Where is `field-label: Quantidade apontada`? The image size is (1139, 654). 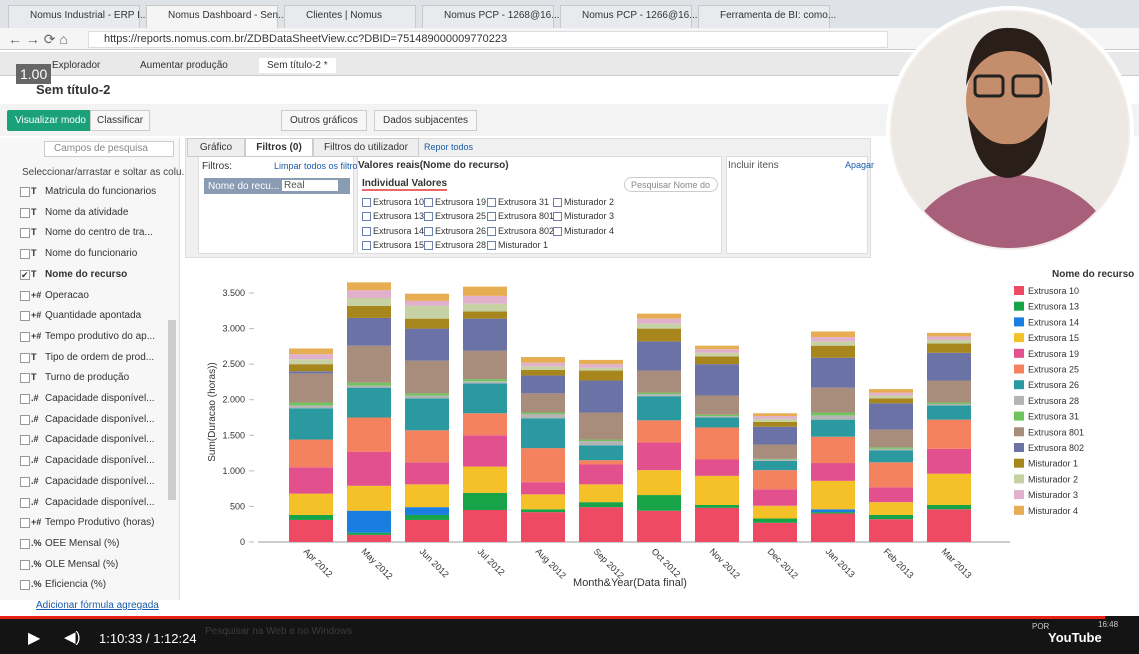 field-label: Quantidade apontada is located at coordinates (93, 315).